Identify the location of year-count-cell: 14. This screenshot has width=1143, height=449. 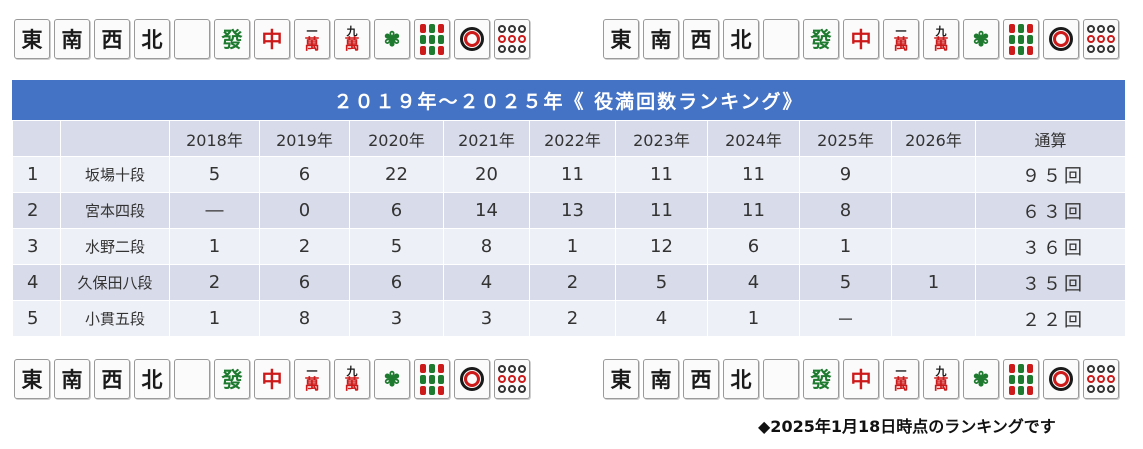
(486, 210).